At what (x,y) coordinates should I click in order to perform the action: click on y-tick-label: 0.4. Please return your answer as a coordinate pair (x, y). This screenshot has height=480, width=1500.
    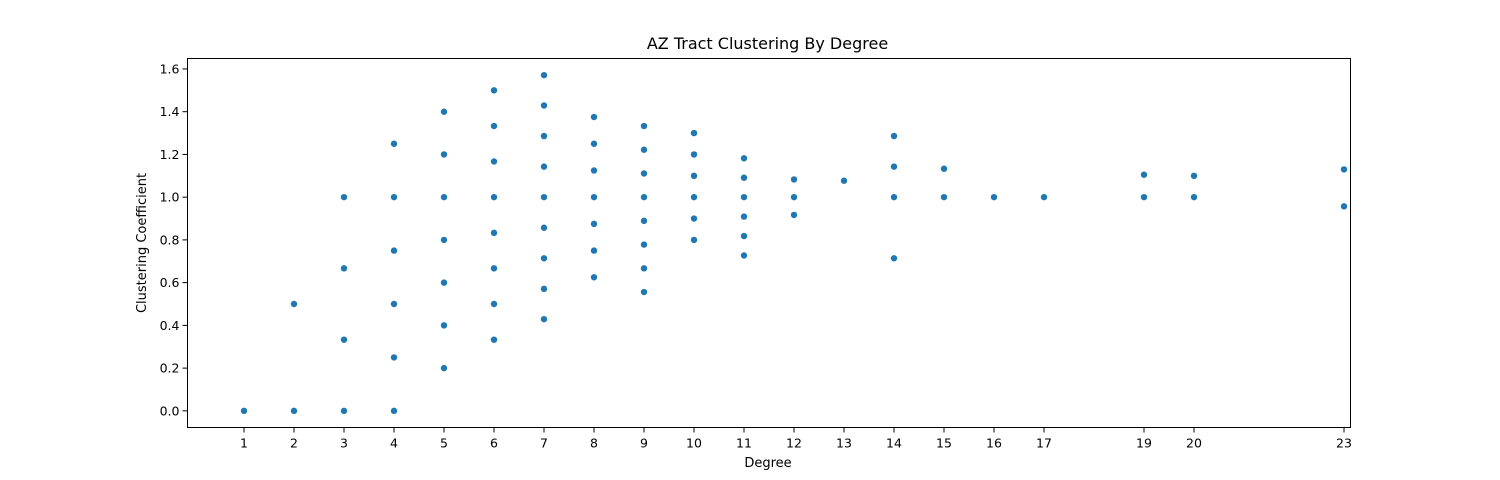
    Looking at the image, I should click on (170, 325).